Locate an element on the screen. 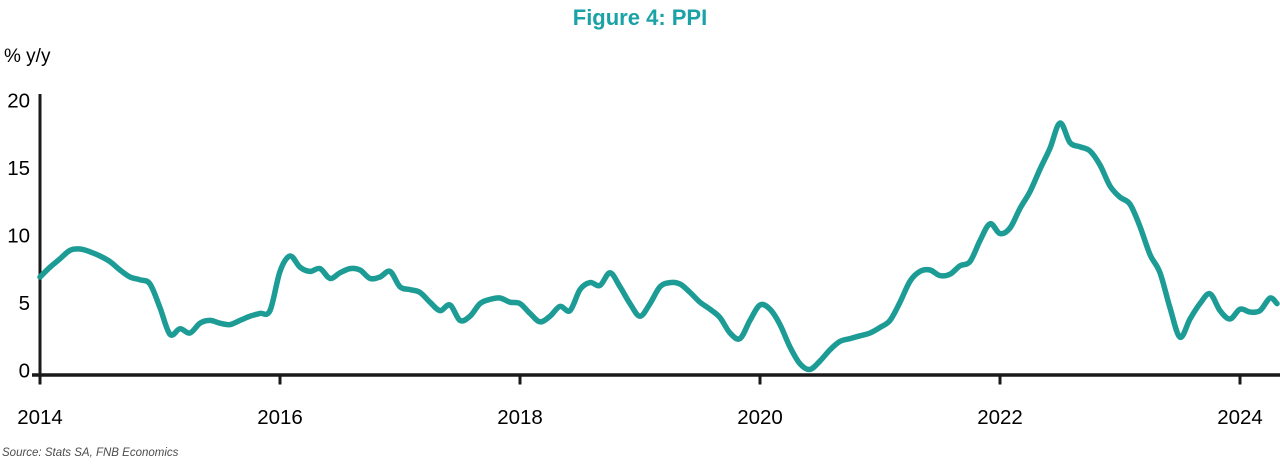 The width and height of the screenshot is (1280, 473). x-axis-tick-label: 2016 is located at coordinates (280, 417).